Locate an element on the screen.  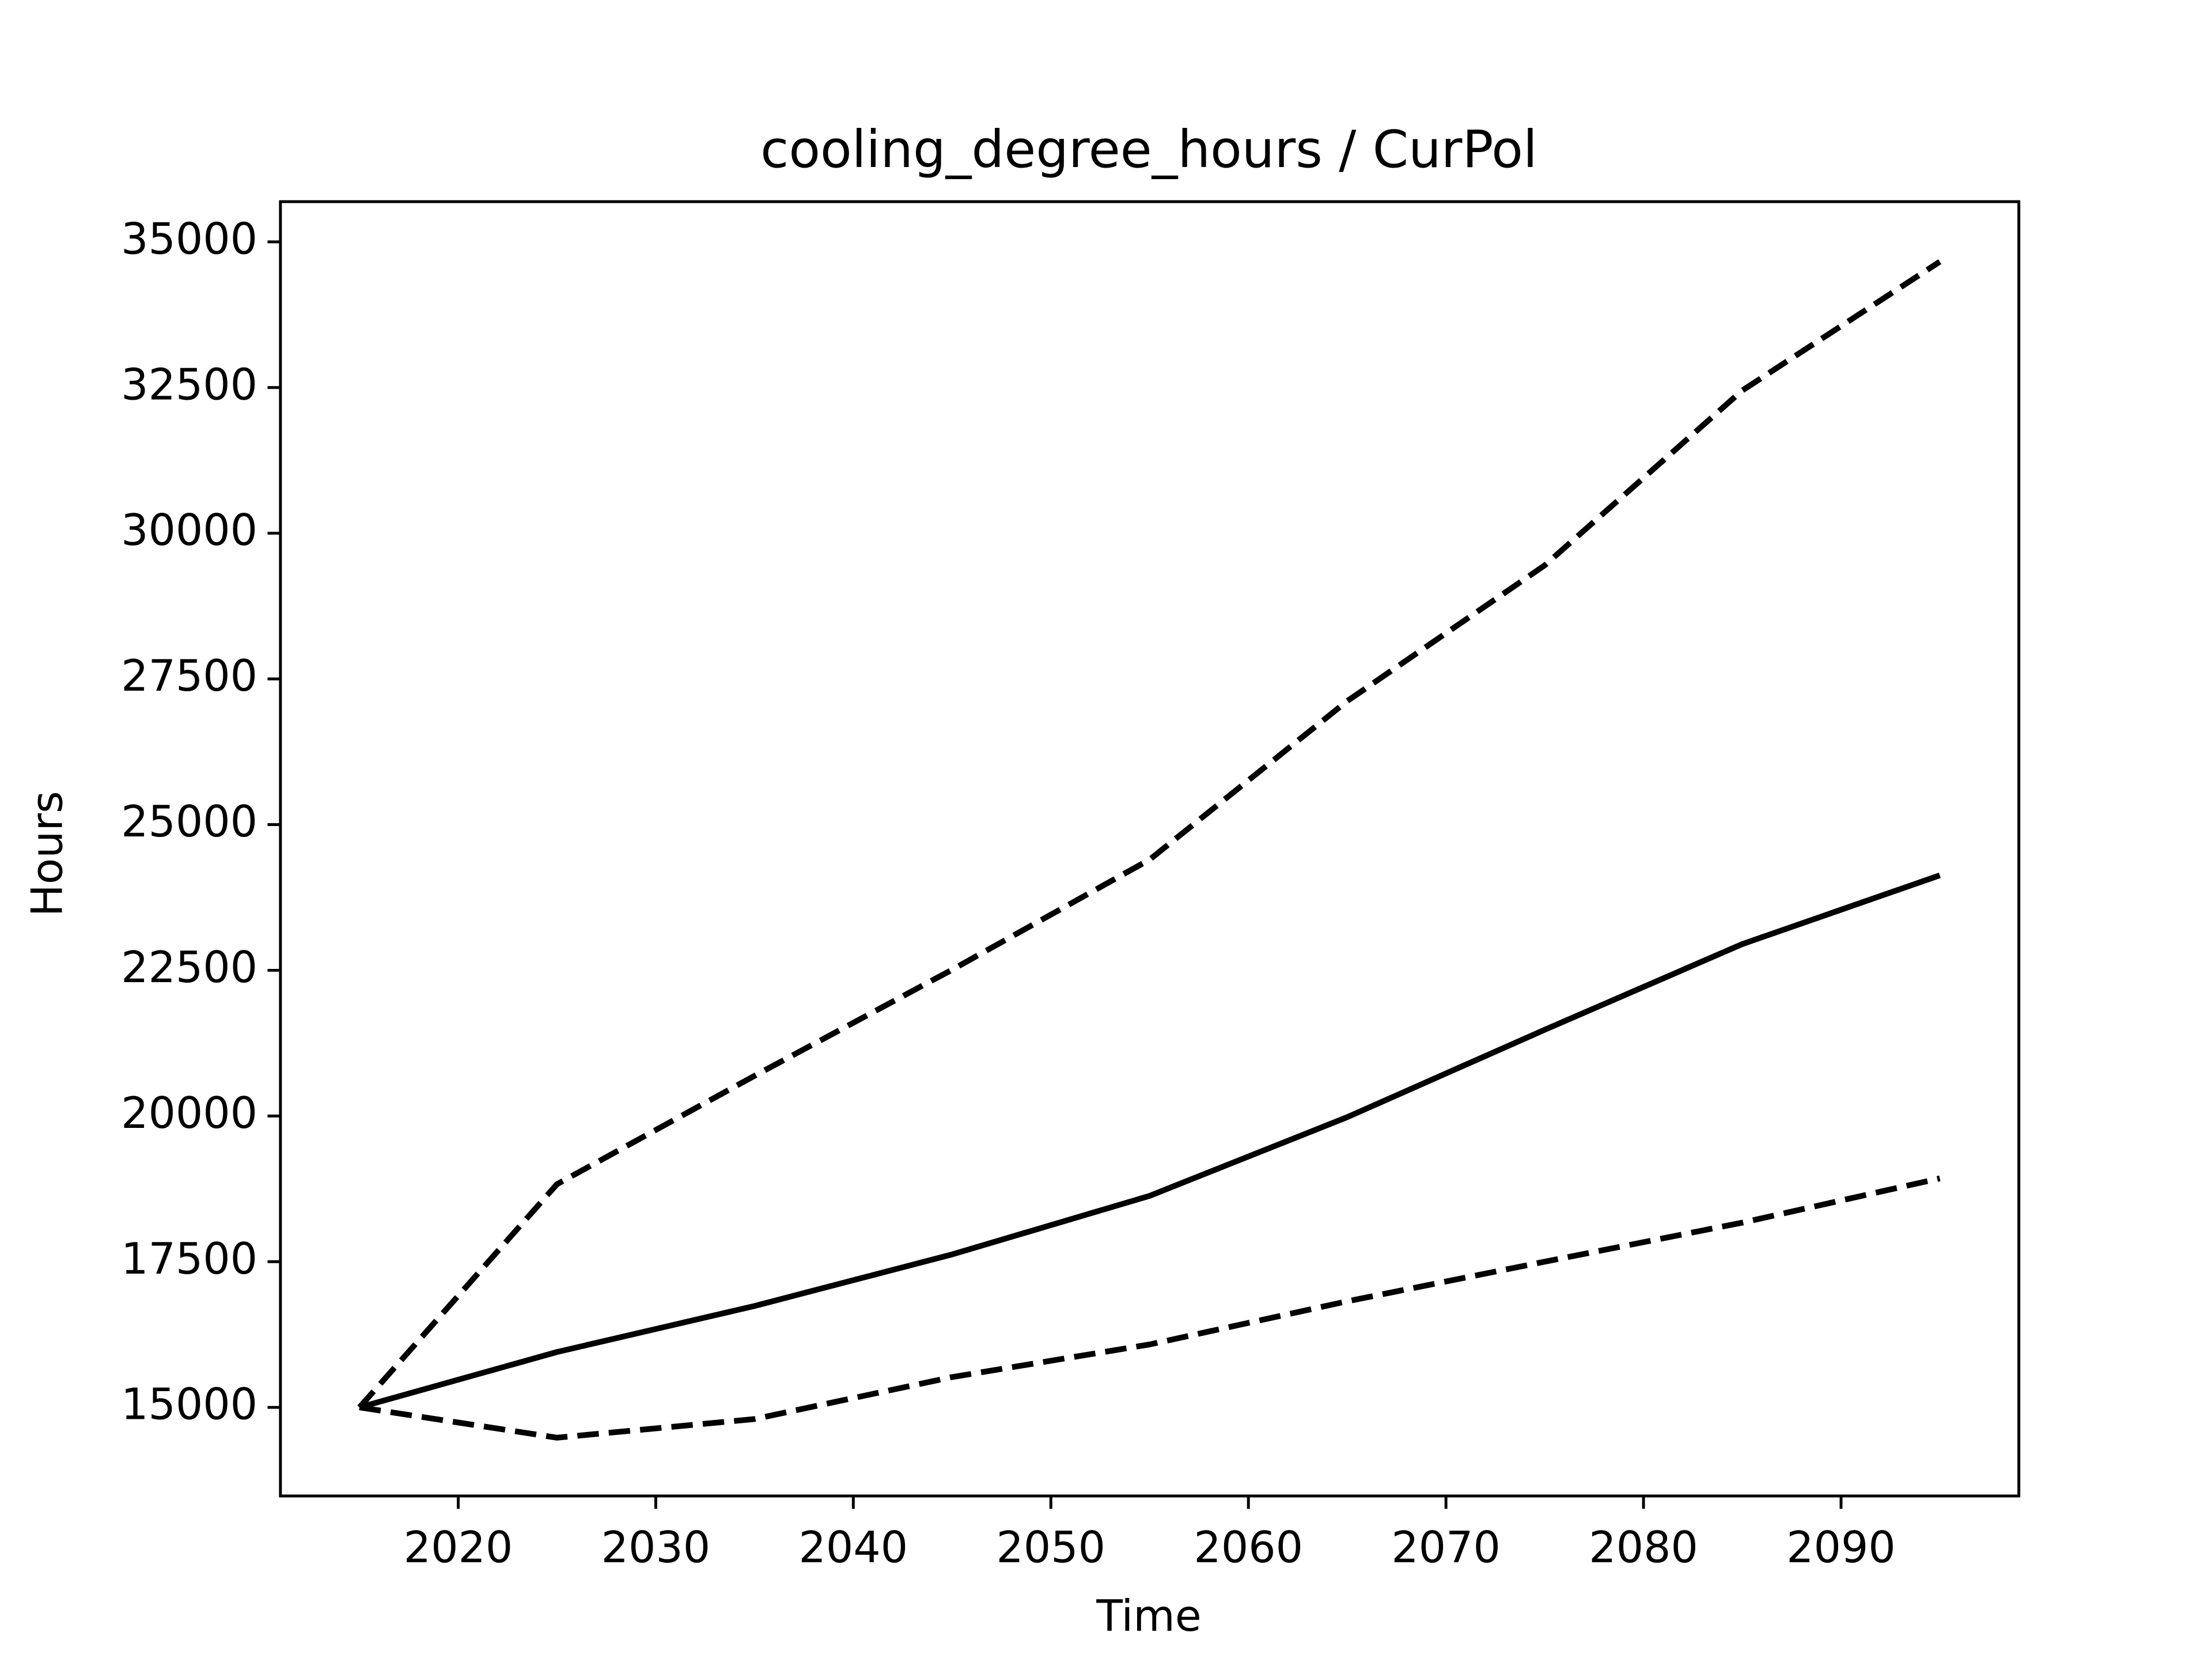
y-tick-label: 15000 is located at coordinates (189, 1405).